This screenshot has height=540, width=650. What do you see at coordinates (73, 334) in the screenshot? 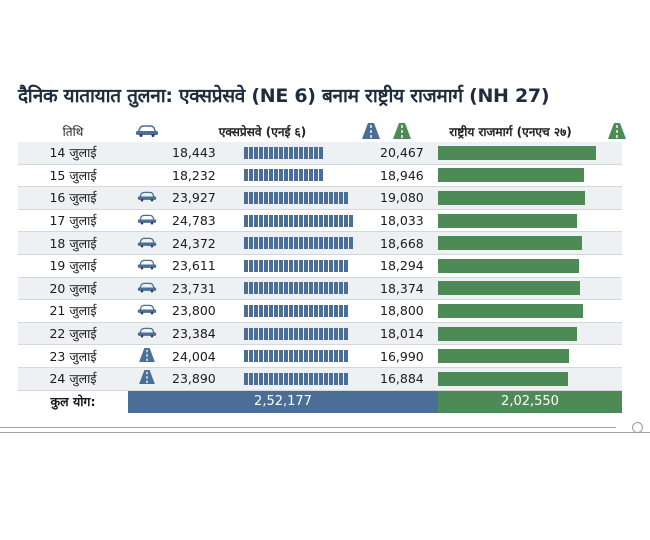
I see `date-cell: 22 जुलाई` at bounding box center [73, 334].